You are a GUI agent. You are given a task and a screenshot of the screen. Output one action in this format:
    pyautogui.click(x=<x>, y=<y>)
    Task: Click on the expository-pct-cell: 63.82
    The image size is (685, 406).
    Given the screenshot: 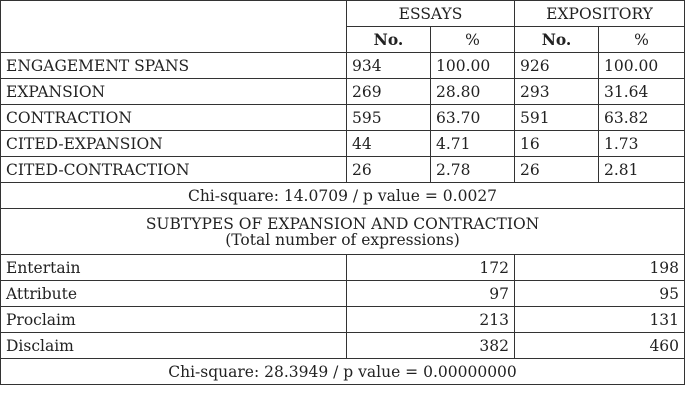 What is the action you would take?
    pyautogui.click(x=641, y=117)
    